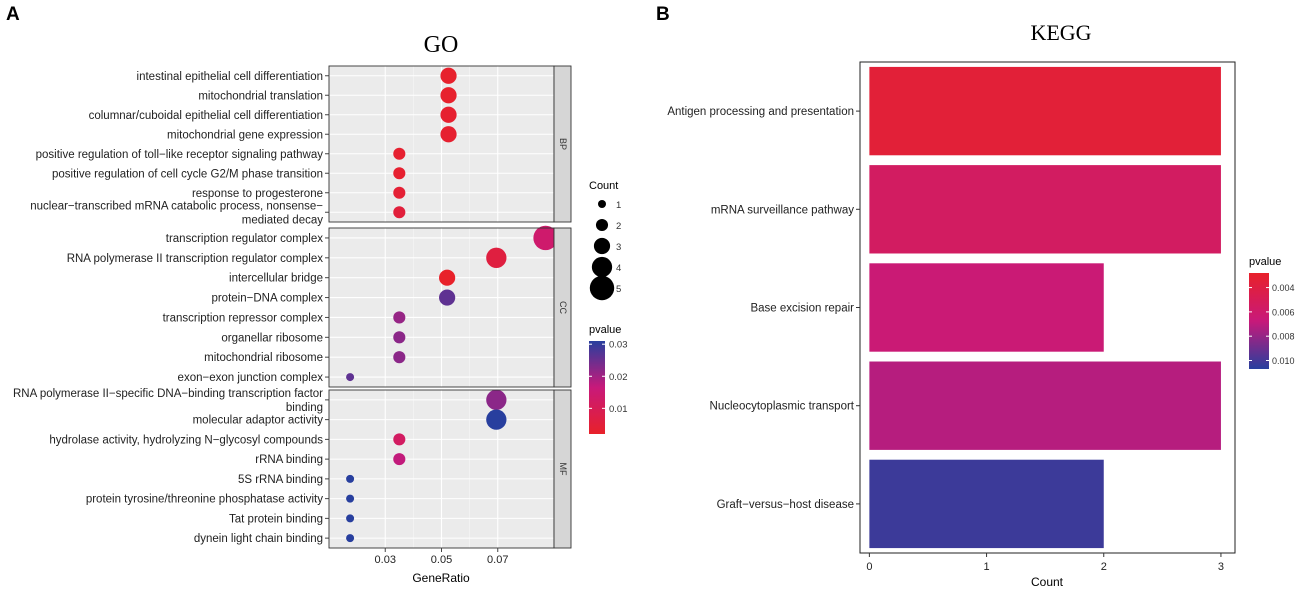  I want to click on go-pvalue-colorbar, so click(597, 387).